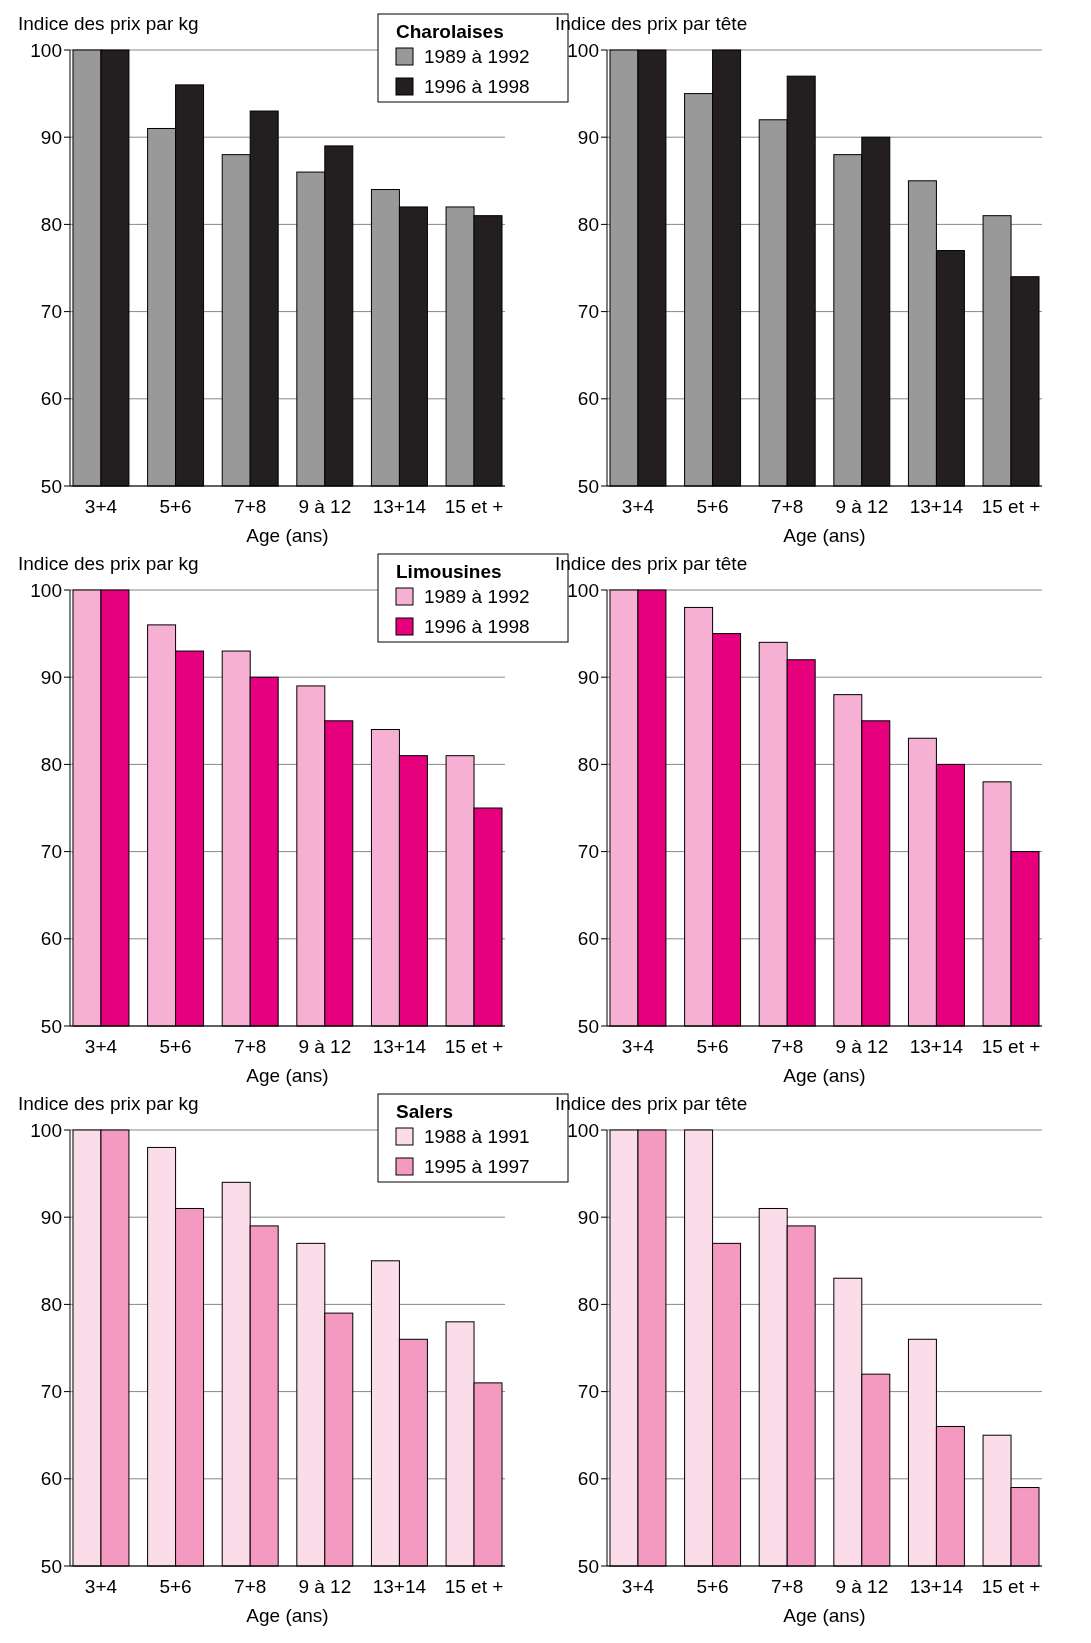 This screenshot has width=1091, height=1643. Describe the element at coordinates (477, 1136) in the screenshot. I see `legend-label: 1988 à 1991` at that location.